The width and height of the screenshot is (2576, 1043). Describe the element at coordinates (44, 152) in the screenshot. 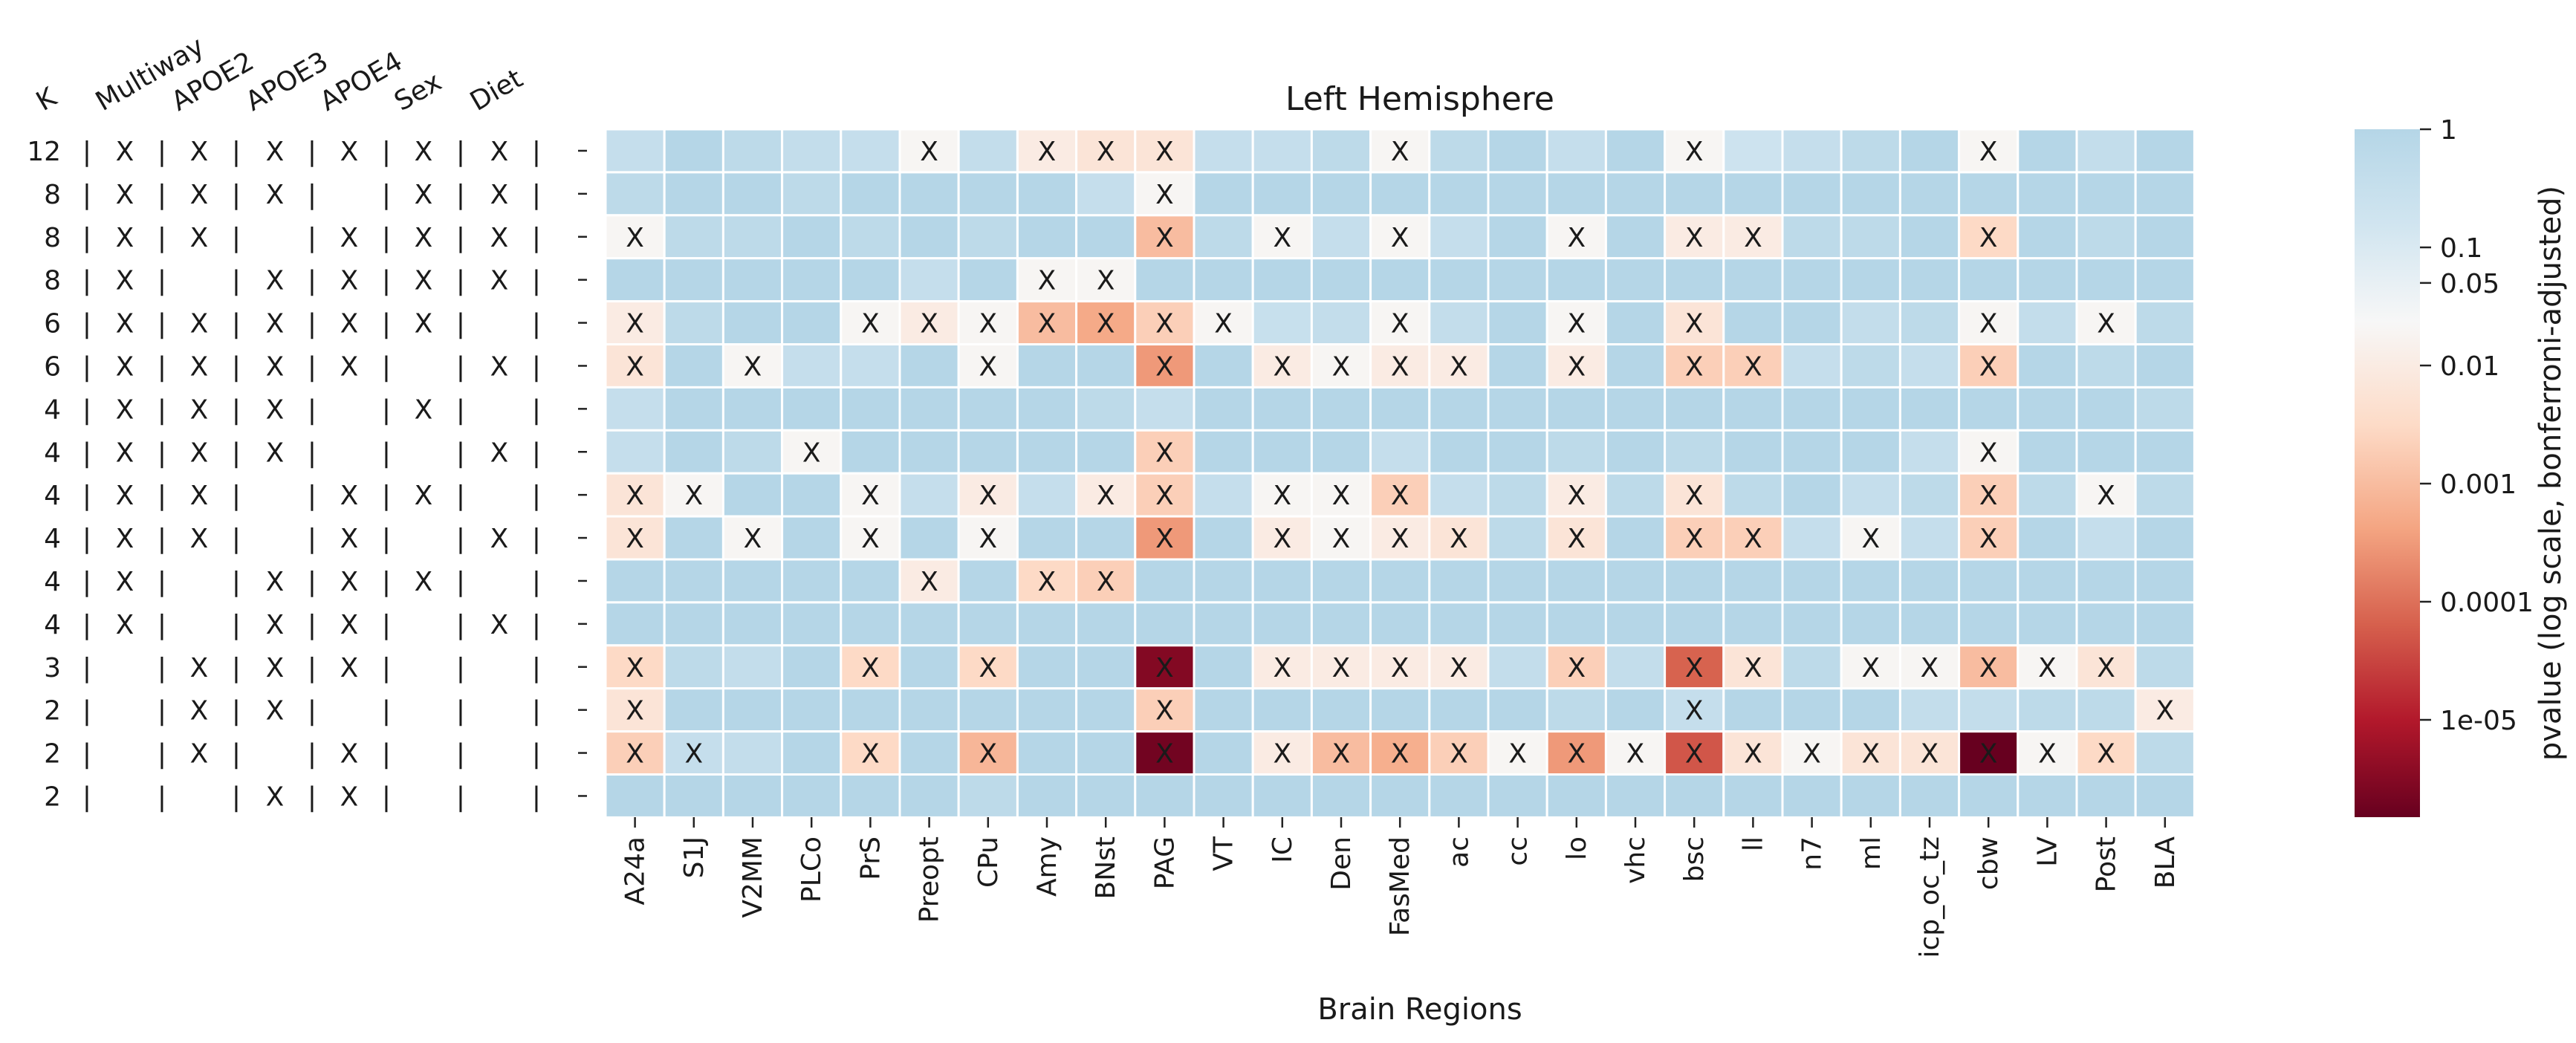

I see `design-k-value: 12` at that location.